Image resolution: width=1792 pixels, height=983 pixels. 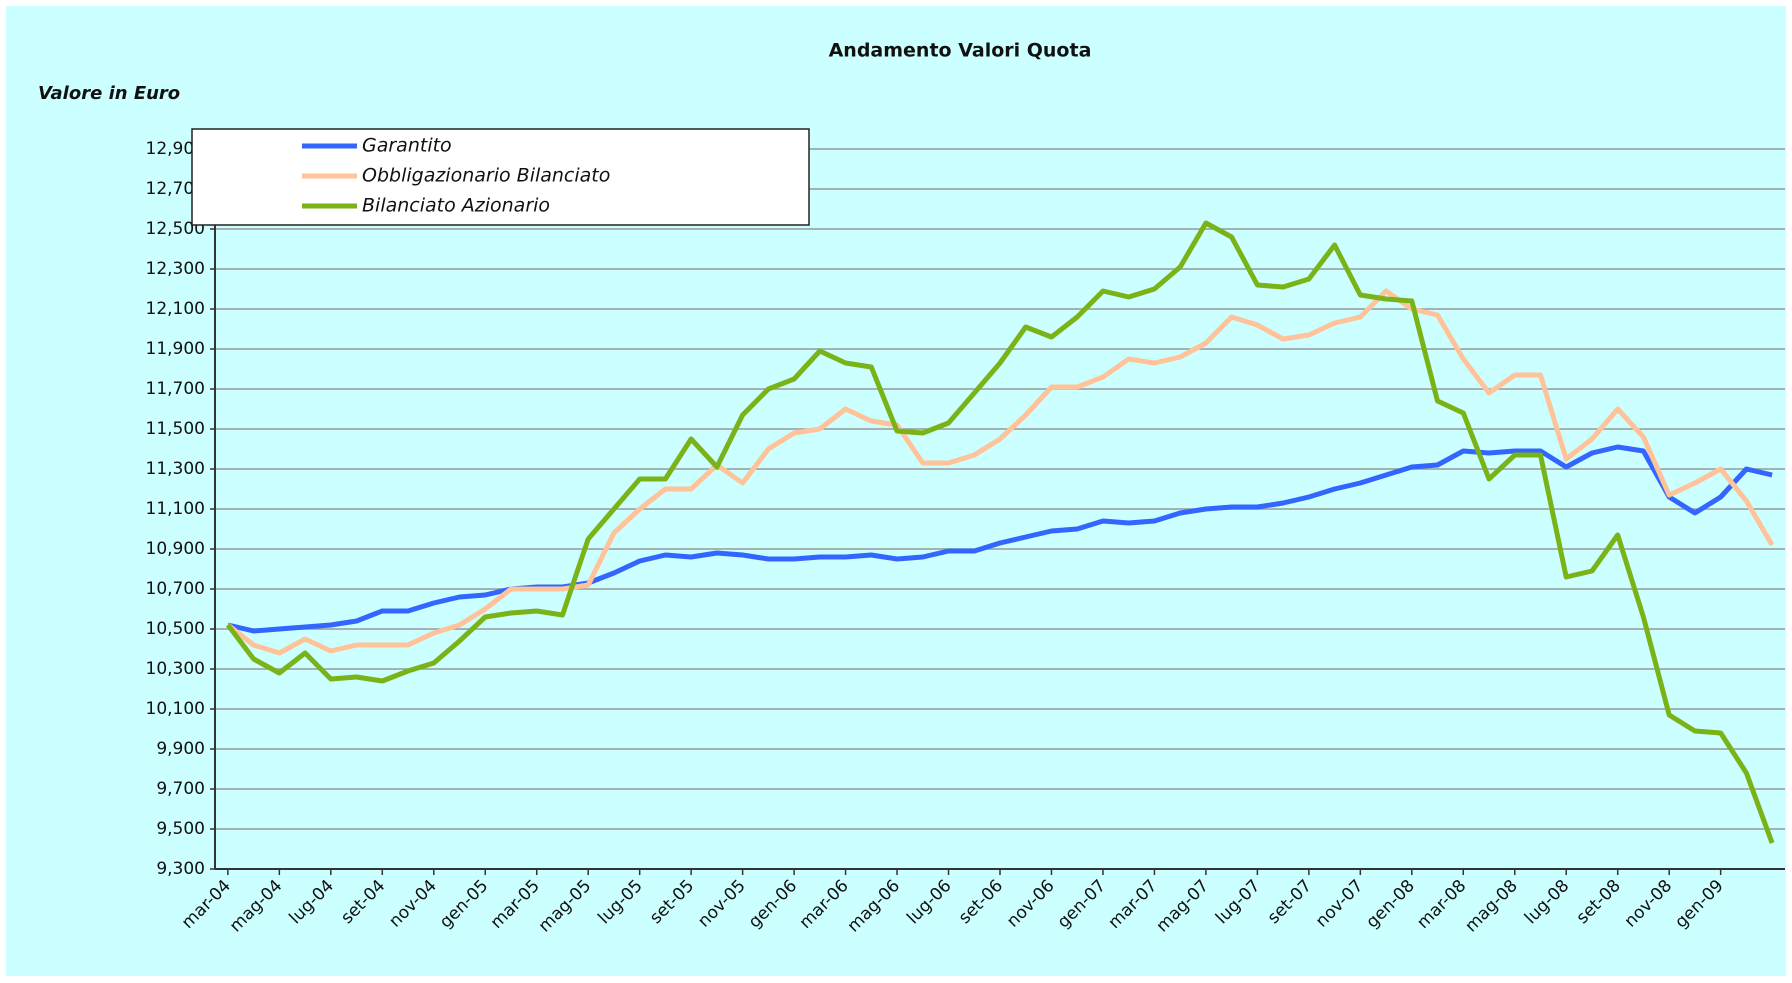 What do you see at coordinates (180, 749) in the screenshot?
I see `y-tick-label: 9,900` at bounding box center [180, 749].